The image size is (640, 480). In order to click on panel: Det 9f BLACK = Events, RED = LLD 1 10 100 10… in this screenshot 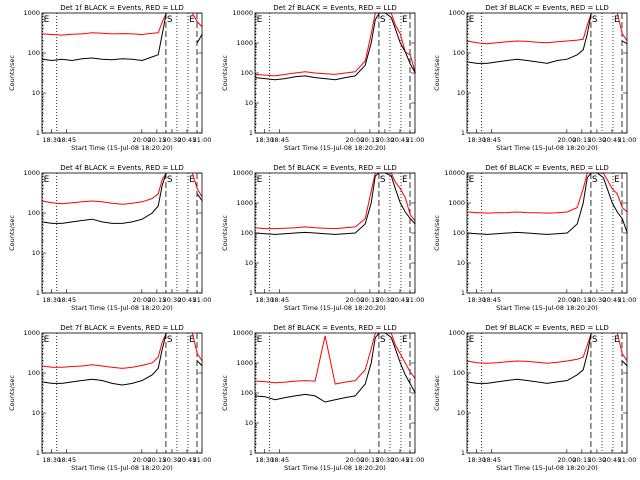, I will do `click(534, 398)`.